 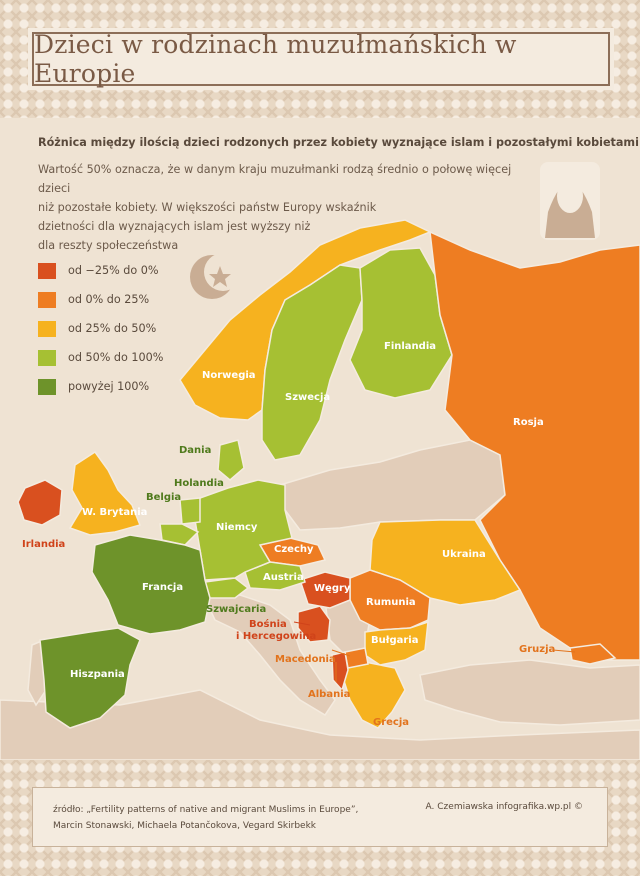 What do you see at coordinates (302, 623) in the screenshot?
I see `leader-bosnia` at bounding box center [302, 623].